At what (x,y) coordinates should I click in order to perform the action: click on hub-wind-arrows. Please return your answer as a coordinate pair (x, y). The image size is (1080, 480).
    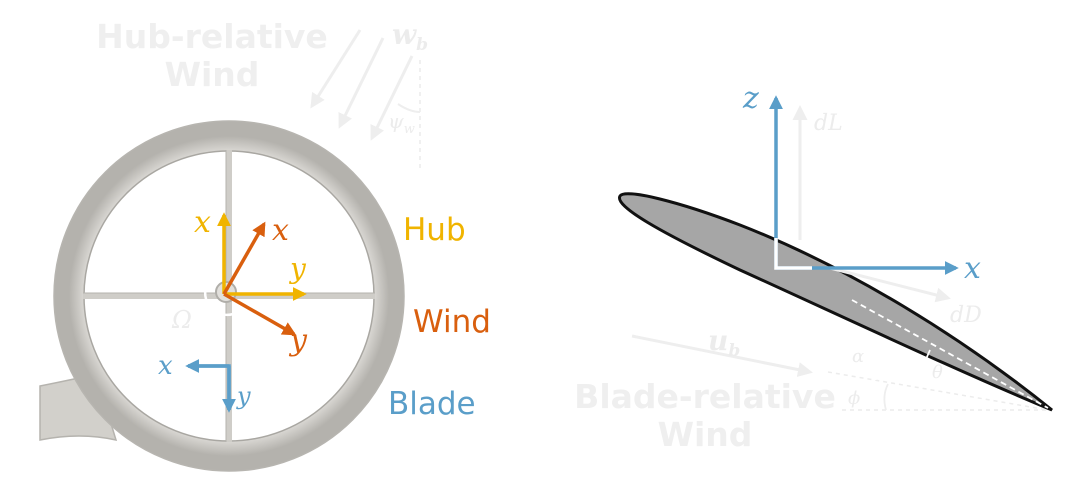
    Looking at the image, I should click on (362, 85).